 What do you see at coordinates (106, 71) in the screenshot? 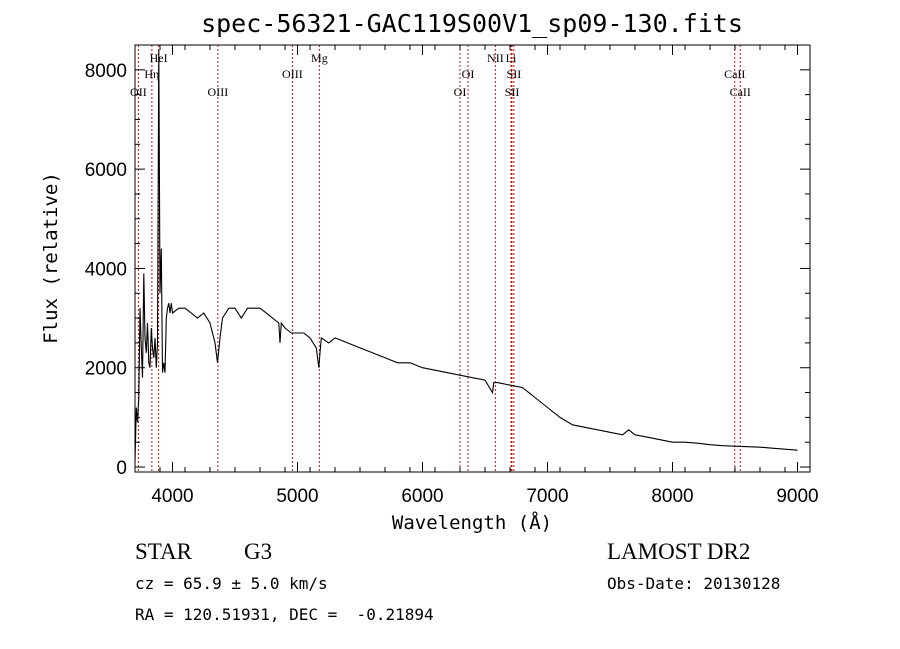
I see `y-tick-label: 8000` at bounding box center [106, 71].